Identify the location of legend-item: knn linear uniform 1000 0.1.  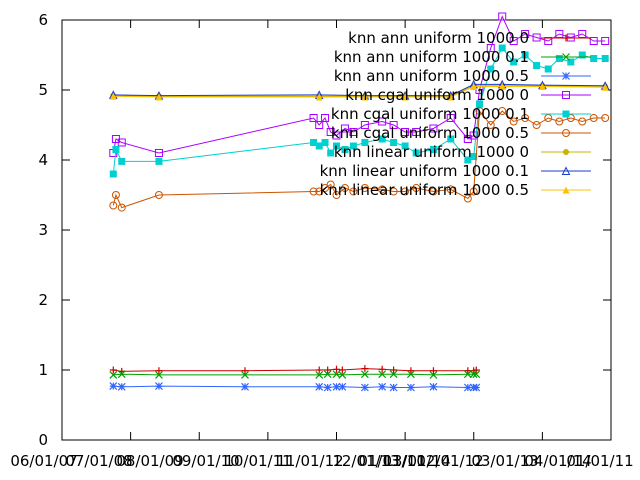
(455, 171).